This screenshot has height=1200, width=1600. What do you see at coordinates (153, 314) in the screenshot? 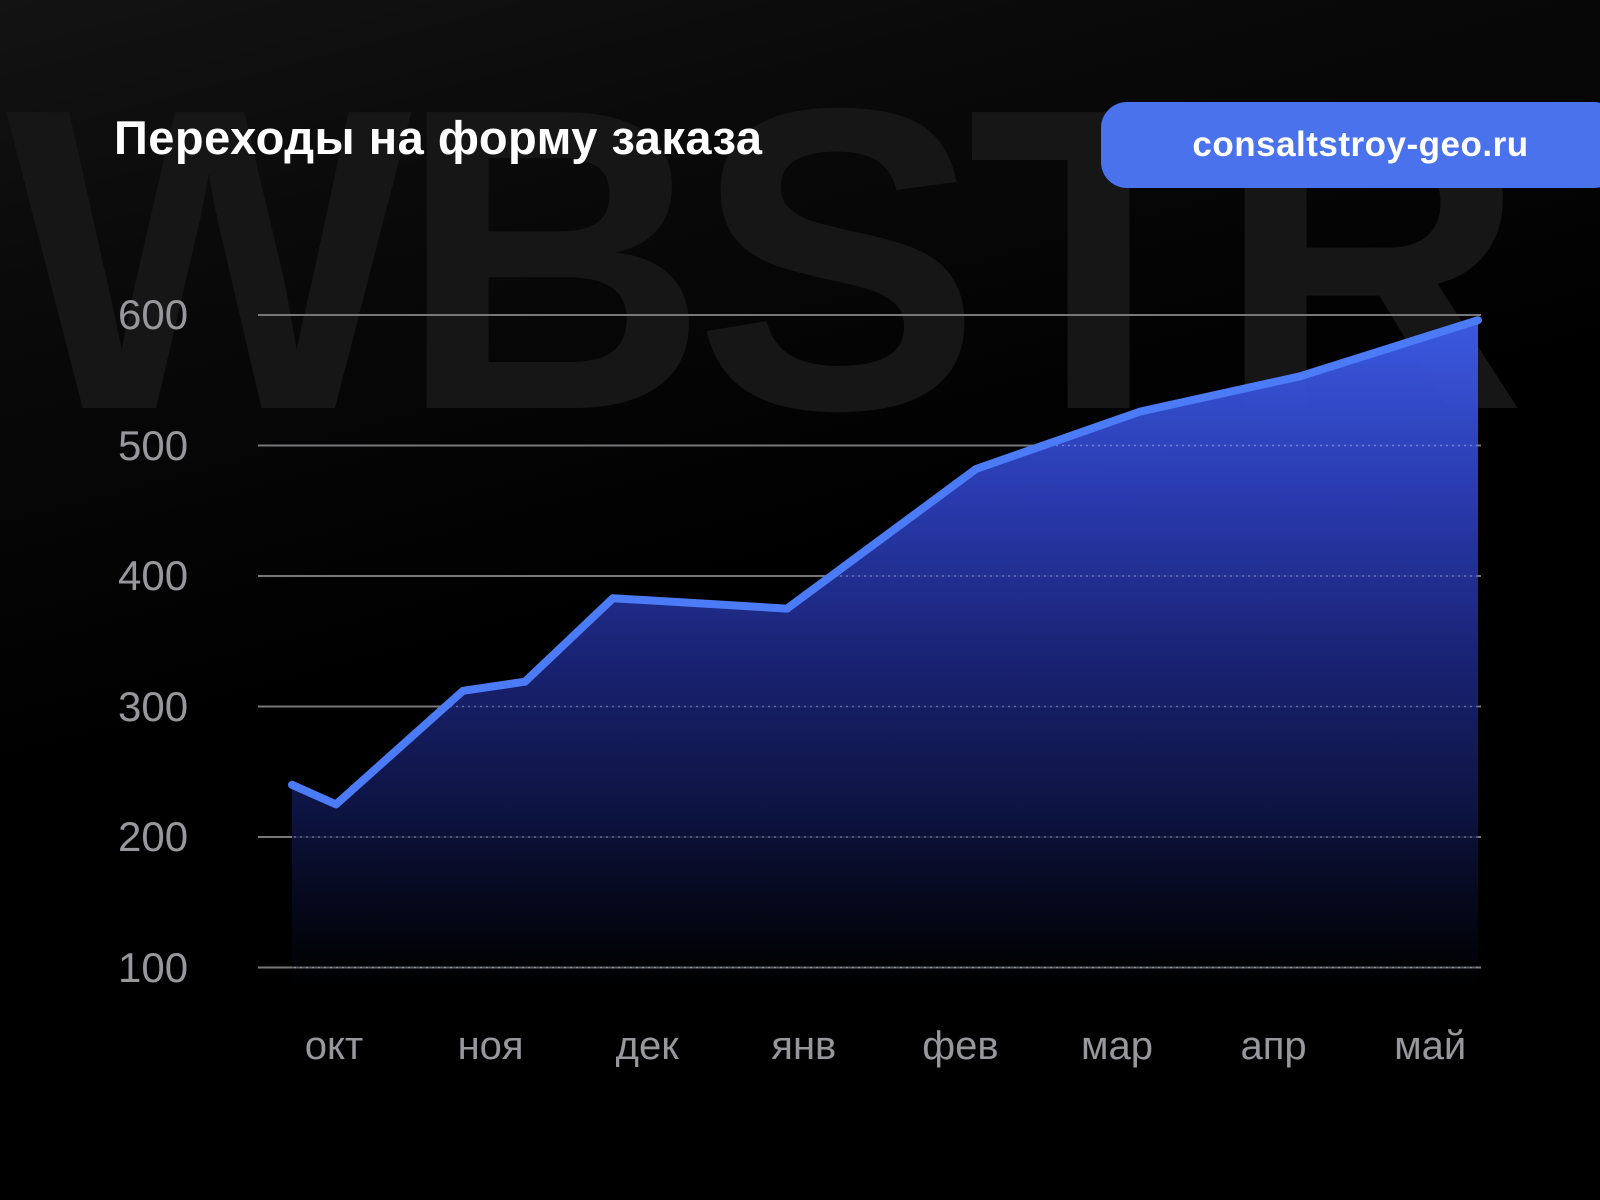
I see `y-tick-label-600: 600` at bounding box center [153, 314].